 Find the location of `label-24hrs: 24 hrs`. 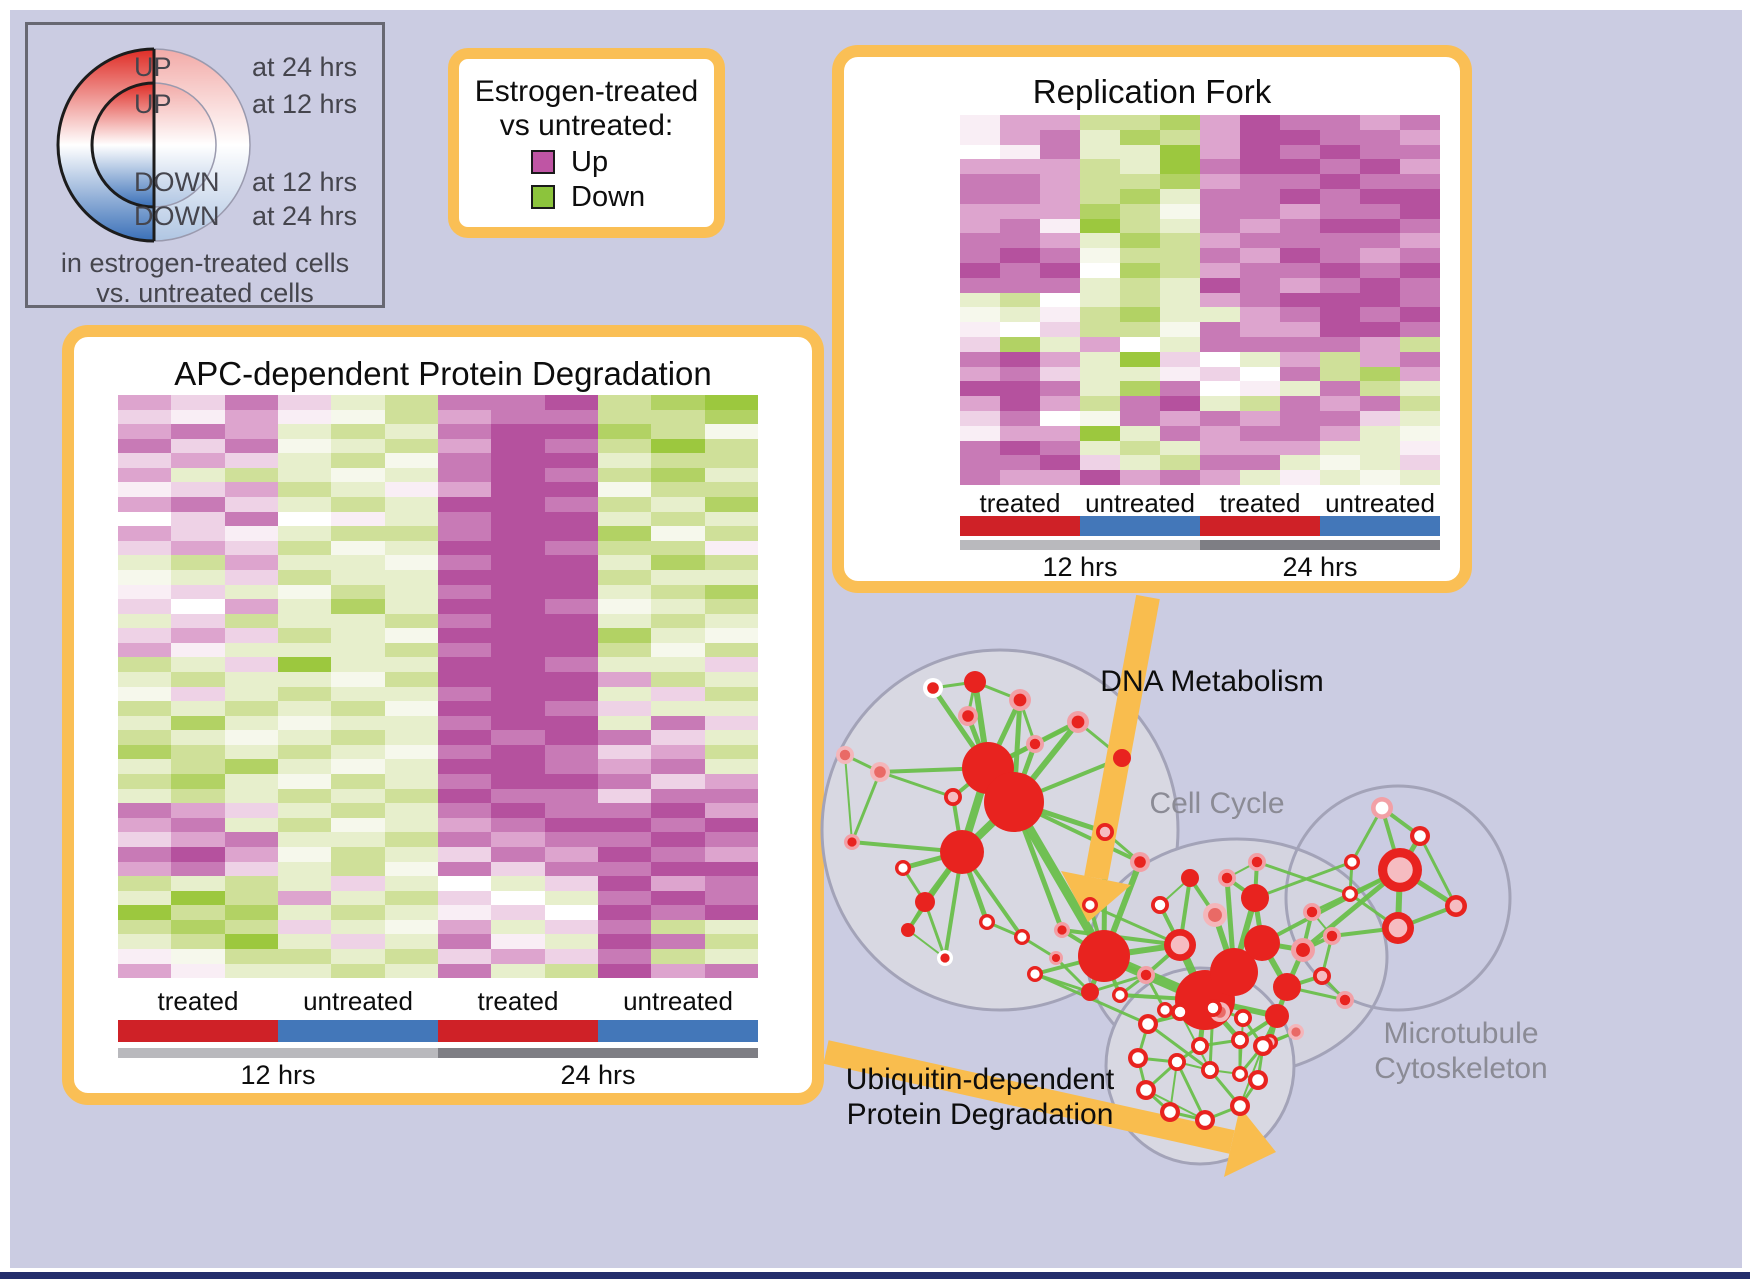

label-24hrs: 24 hrs is located at coordinates (598, 1075).